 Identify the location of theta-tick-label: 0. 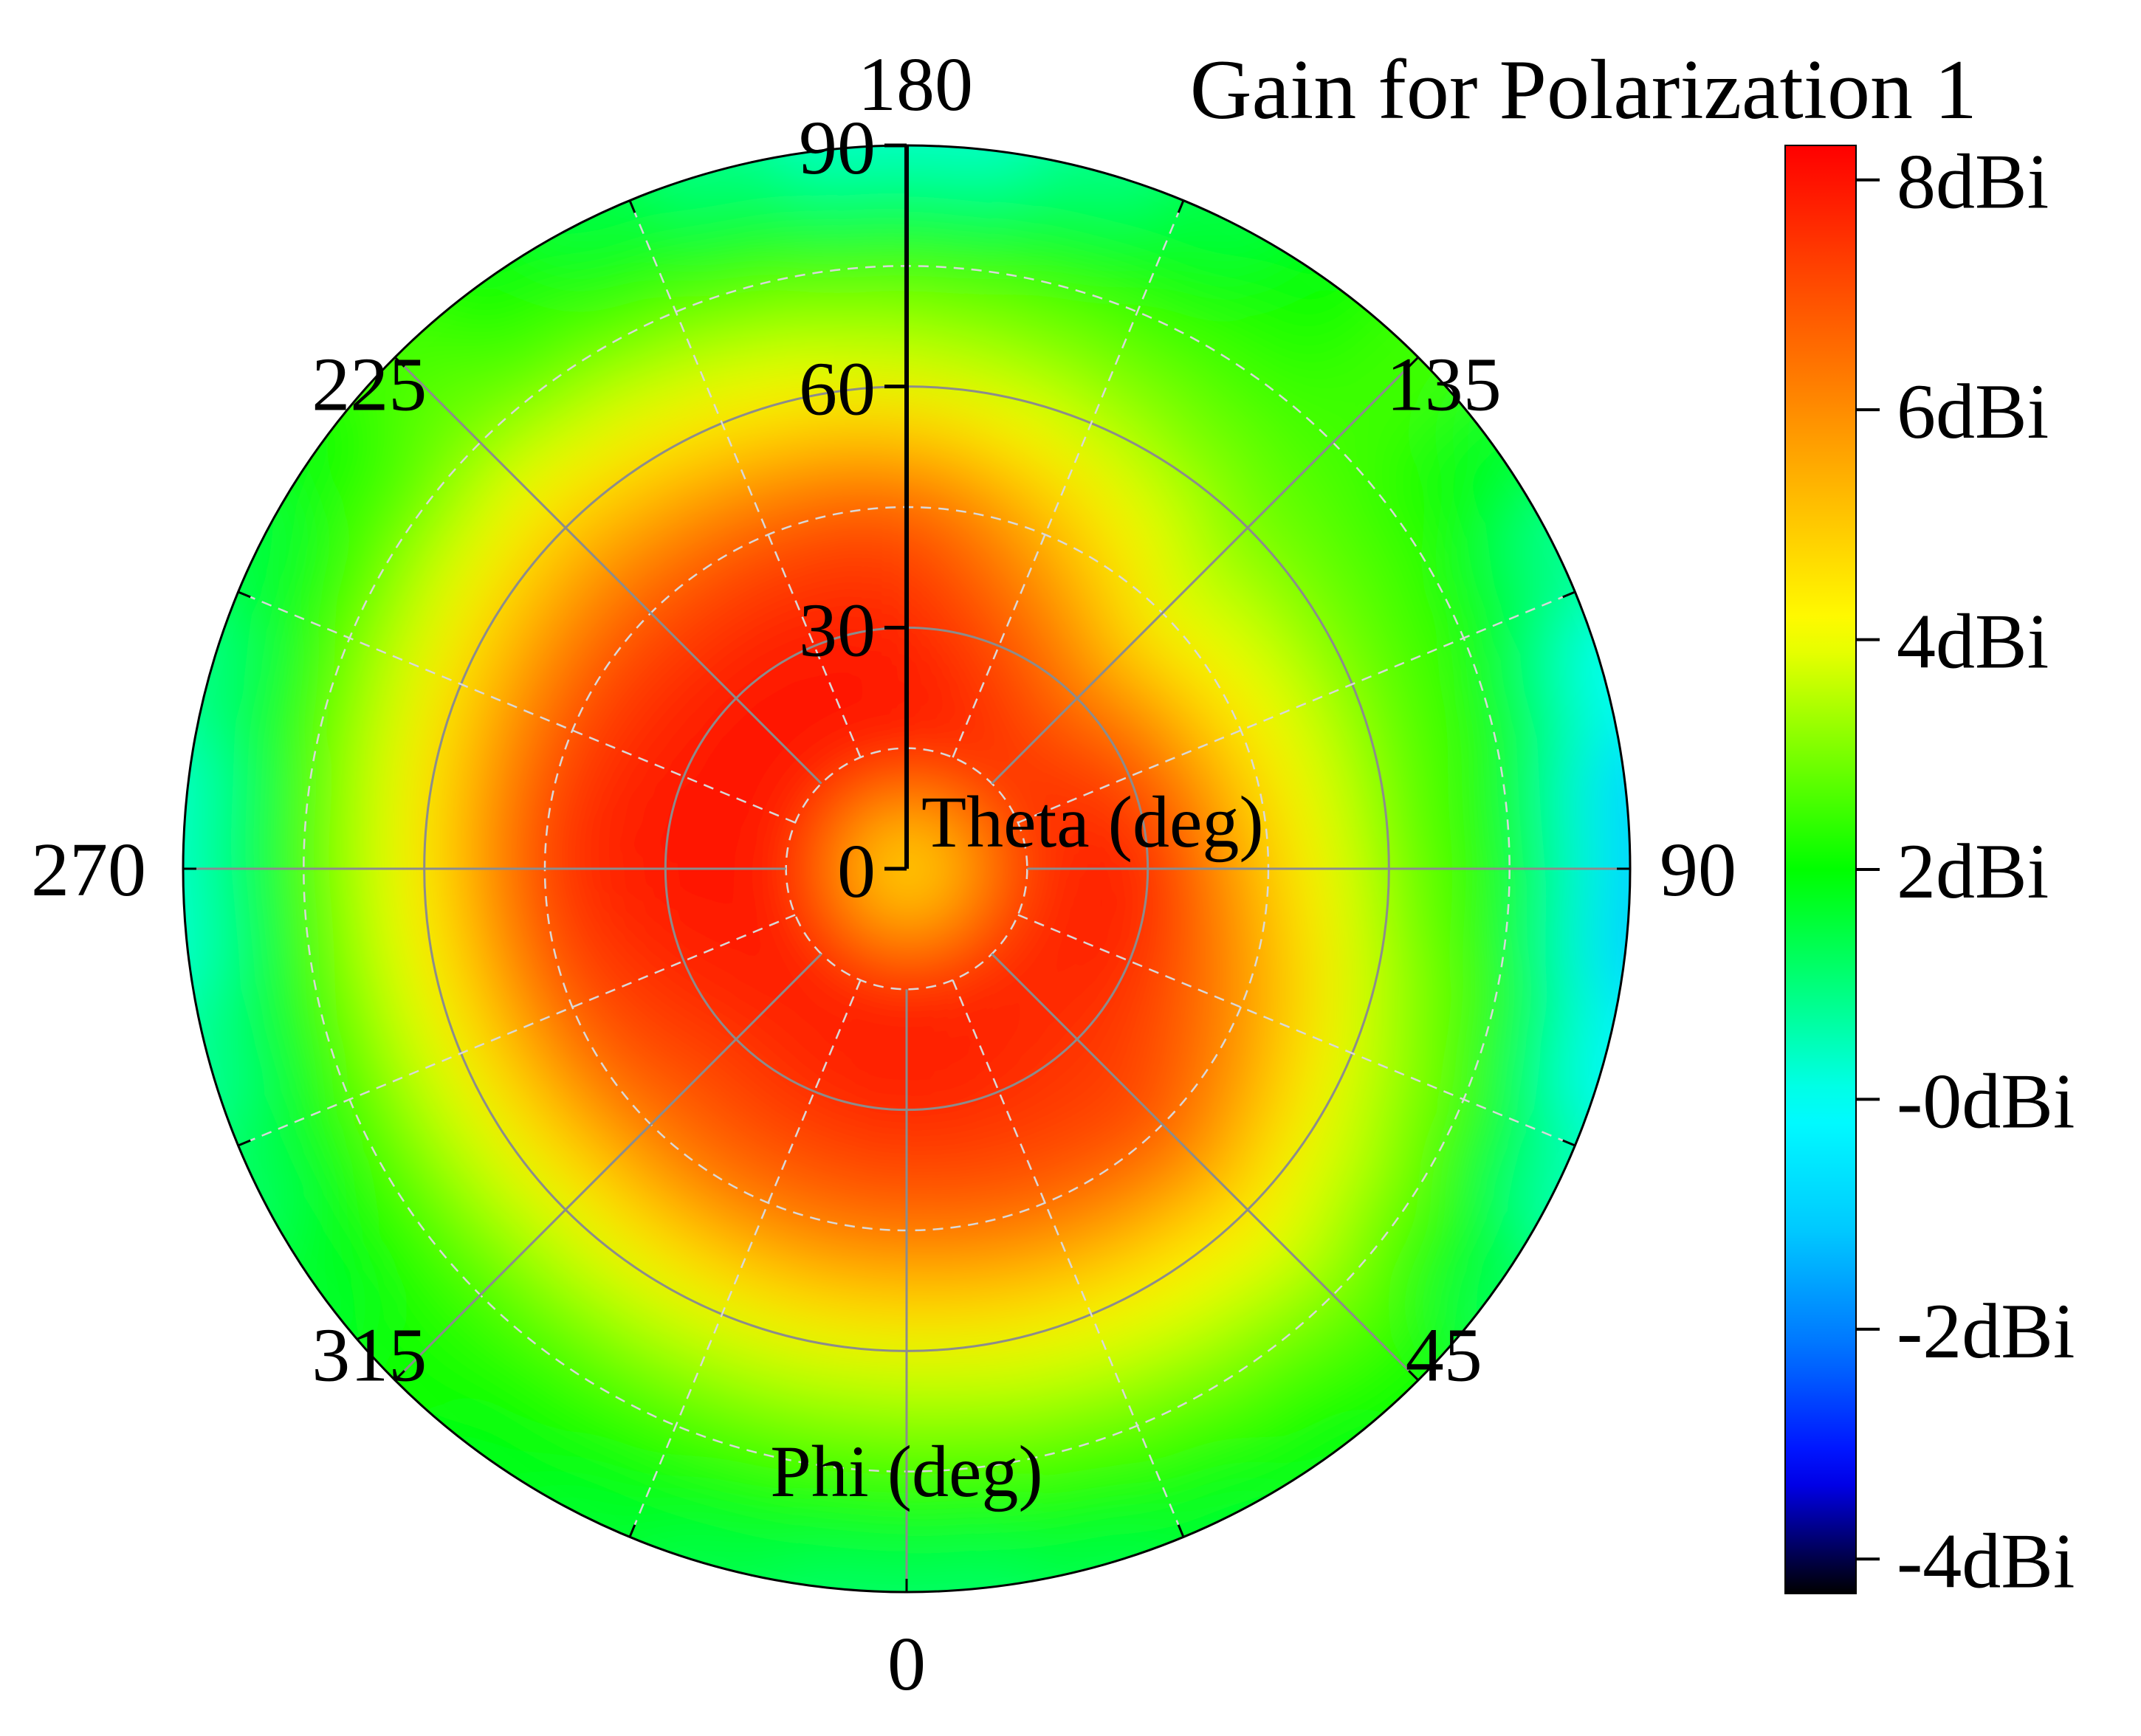
(857, 871).